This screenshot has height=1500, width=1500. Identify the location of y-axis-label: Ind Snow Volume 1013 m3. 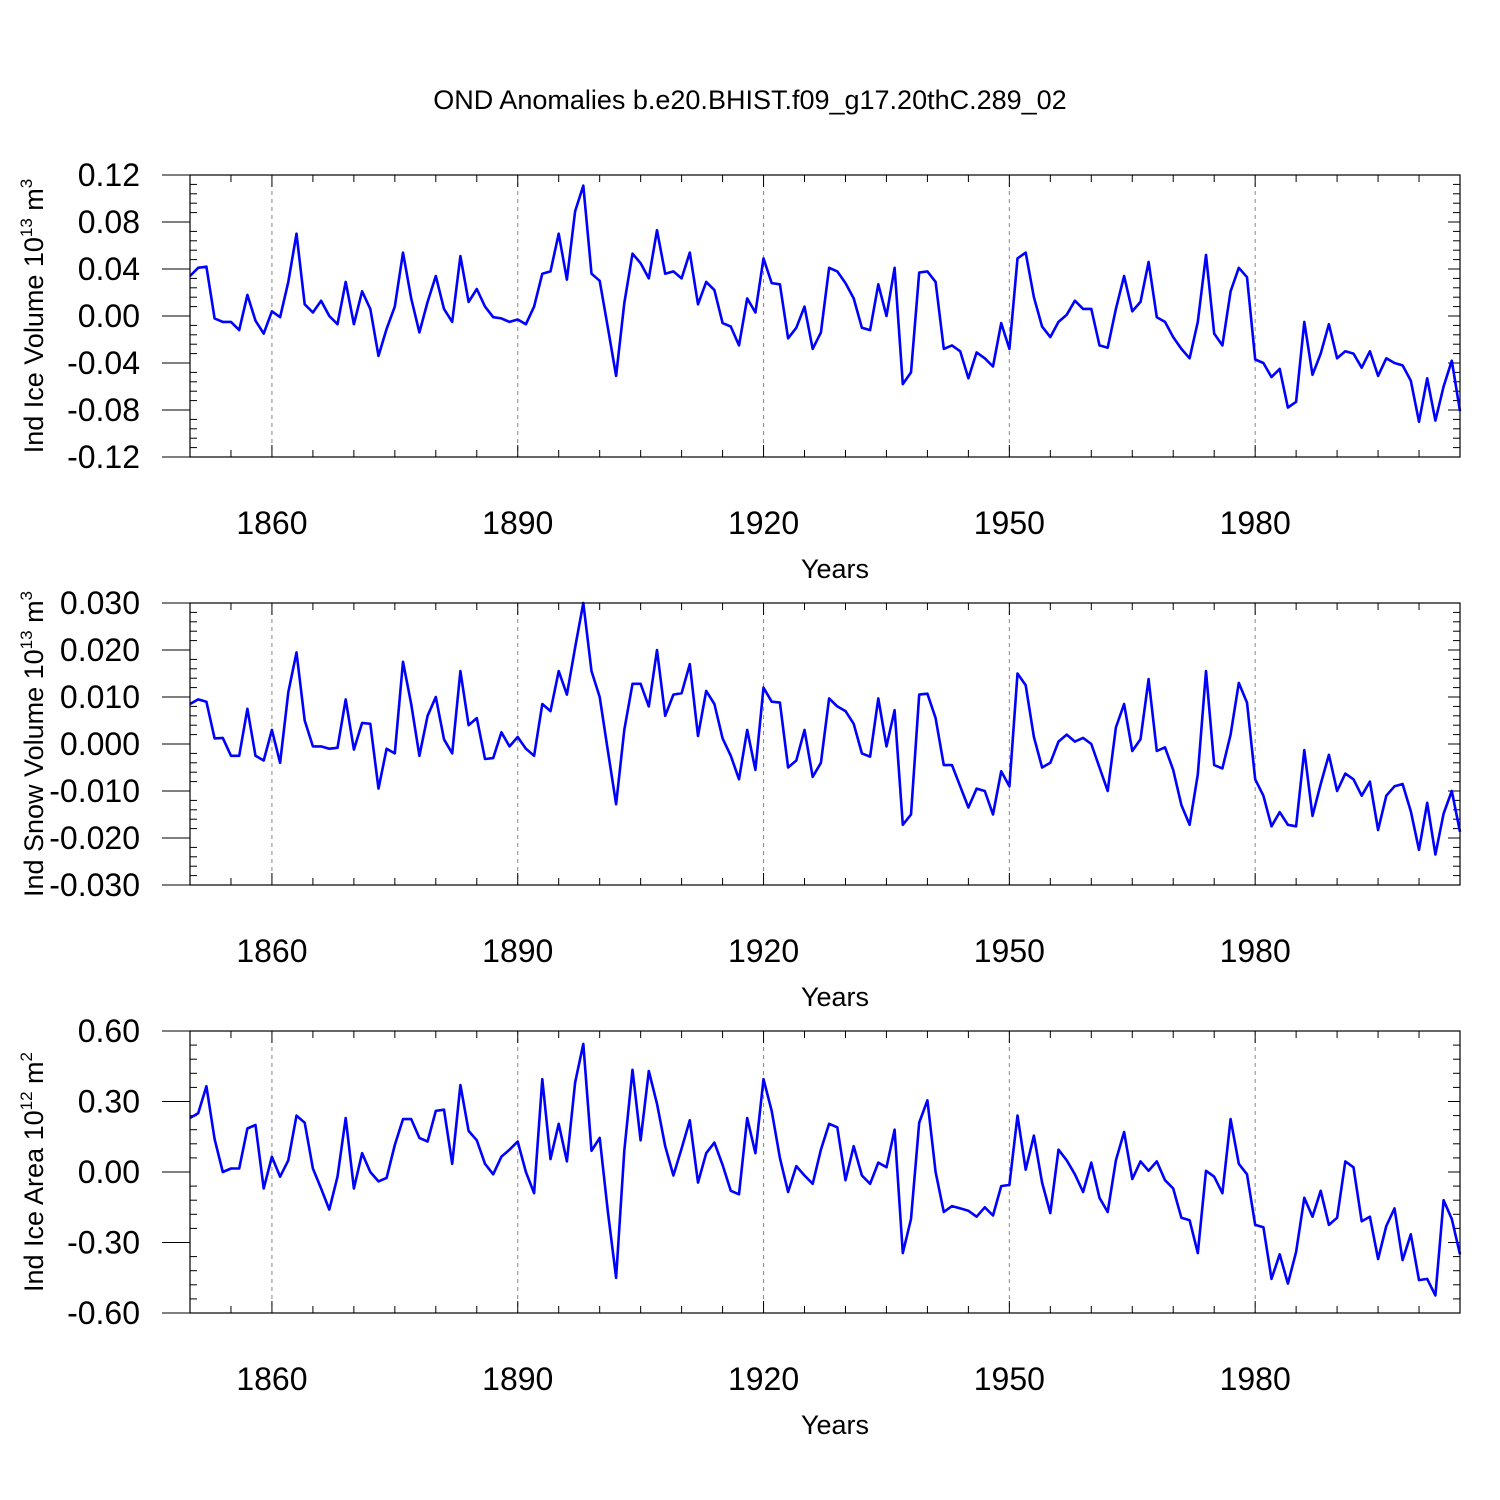
(33, 744).